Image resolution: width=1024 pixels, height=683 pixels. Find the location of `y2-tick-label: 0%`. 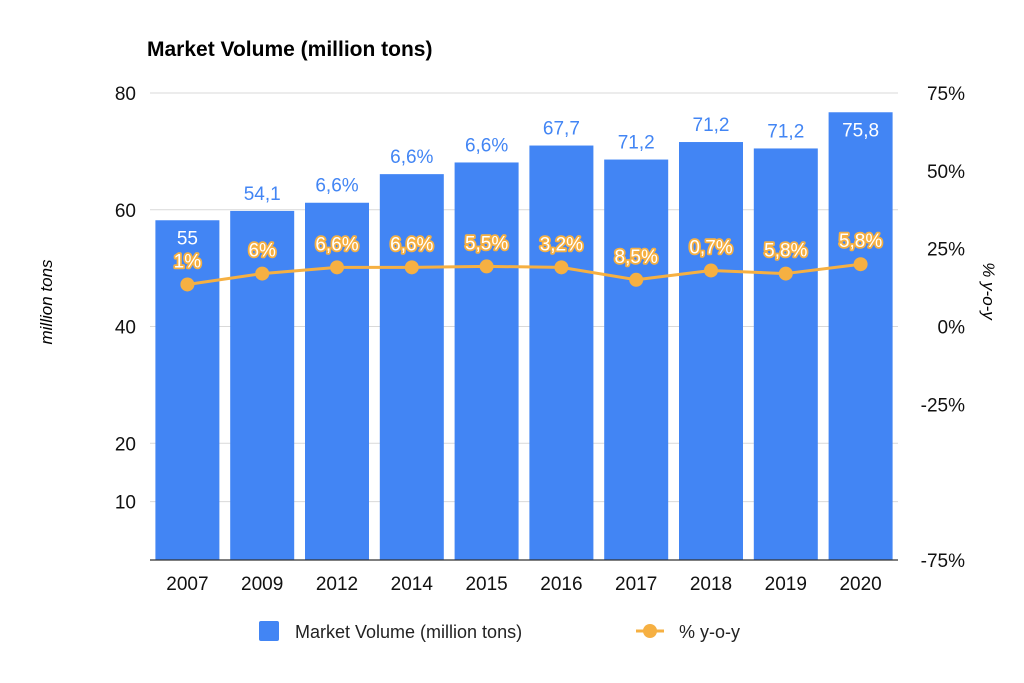

y2-tick-label: 0% is located at coordinates (952, 328).